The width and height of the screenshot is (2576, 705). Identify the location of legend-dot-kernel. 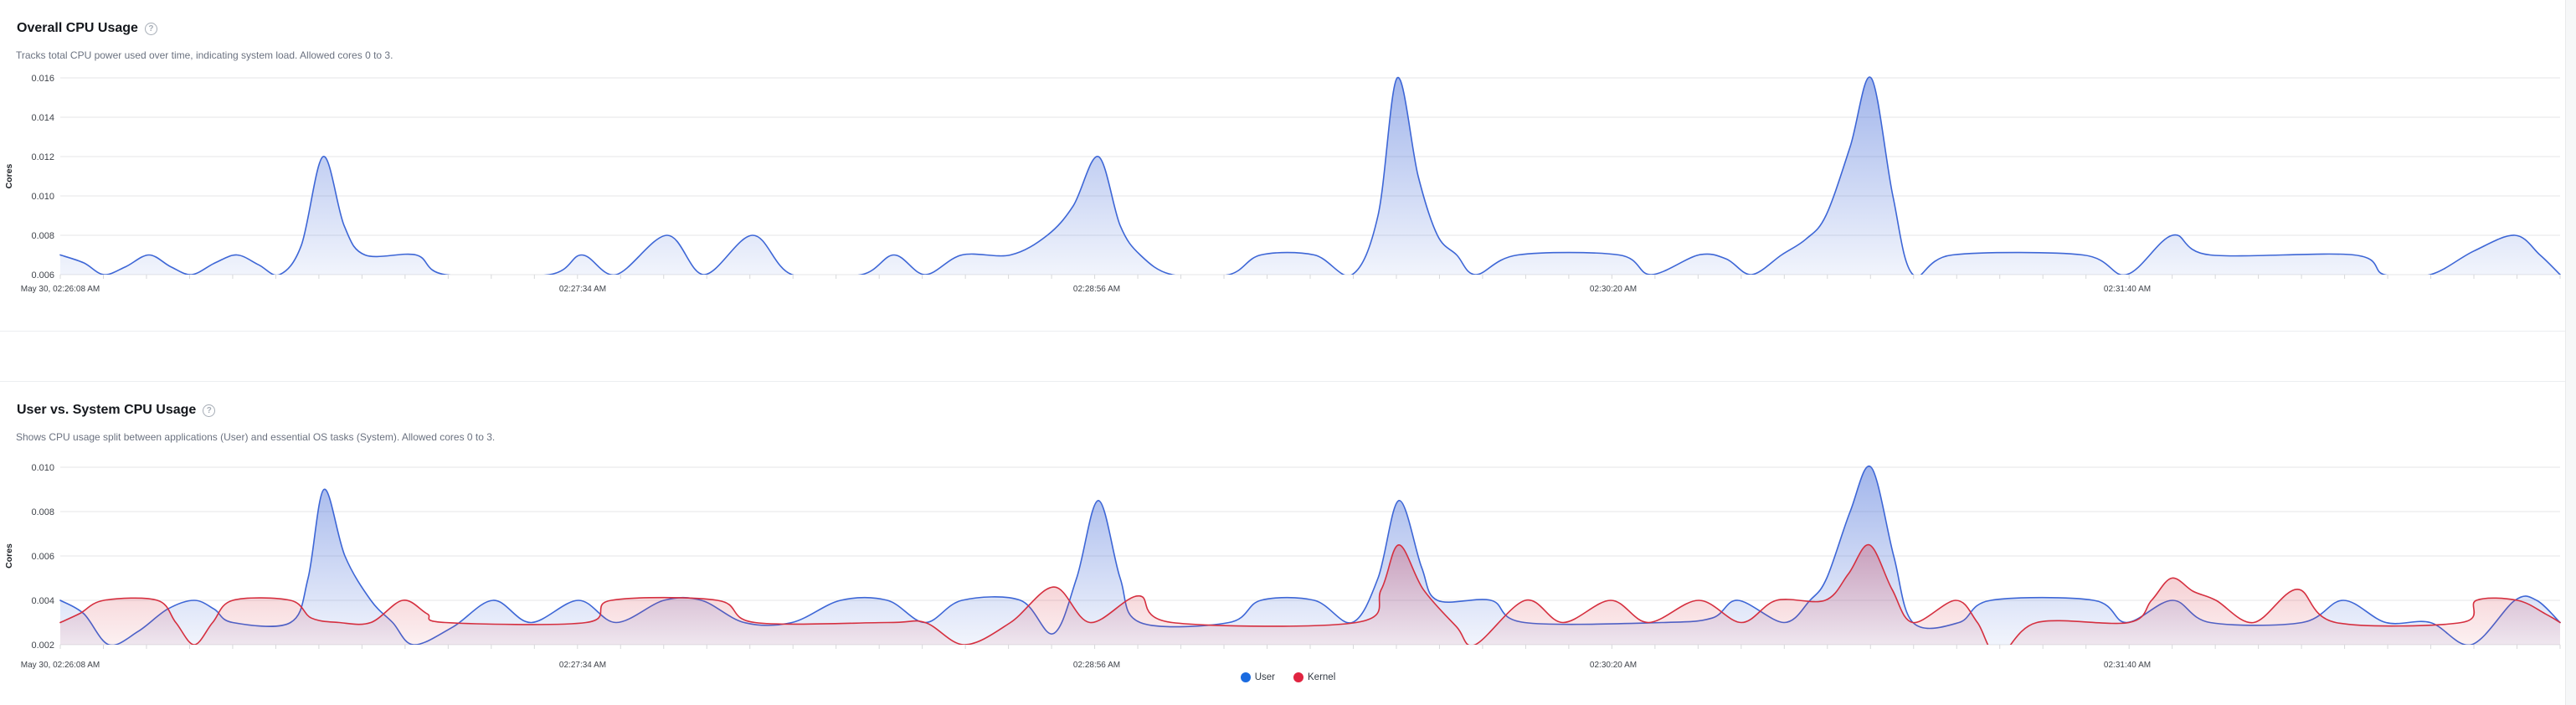
(1298, 677).